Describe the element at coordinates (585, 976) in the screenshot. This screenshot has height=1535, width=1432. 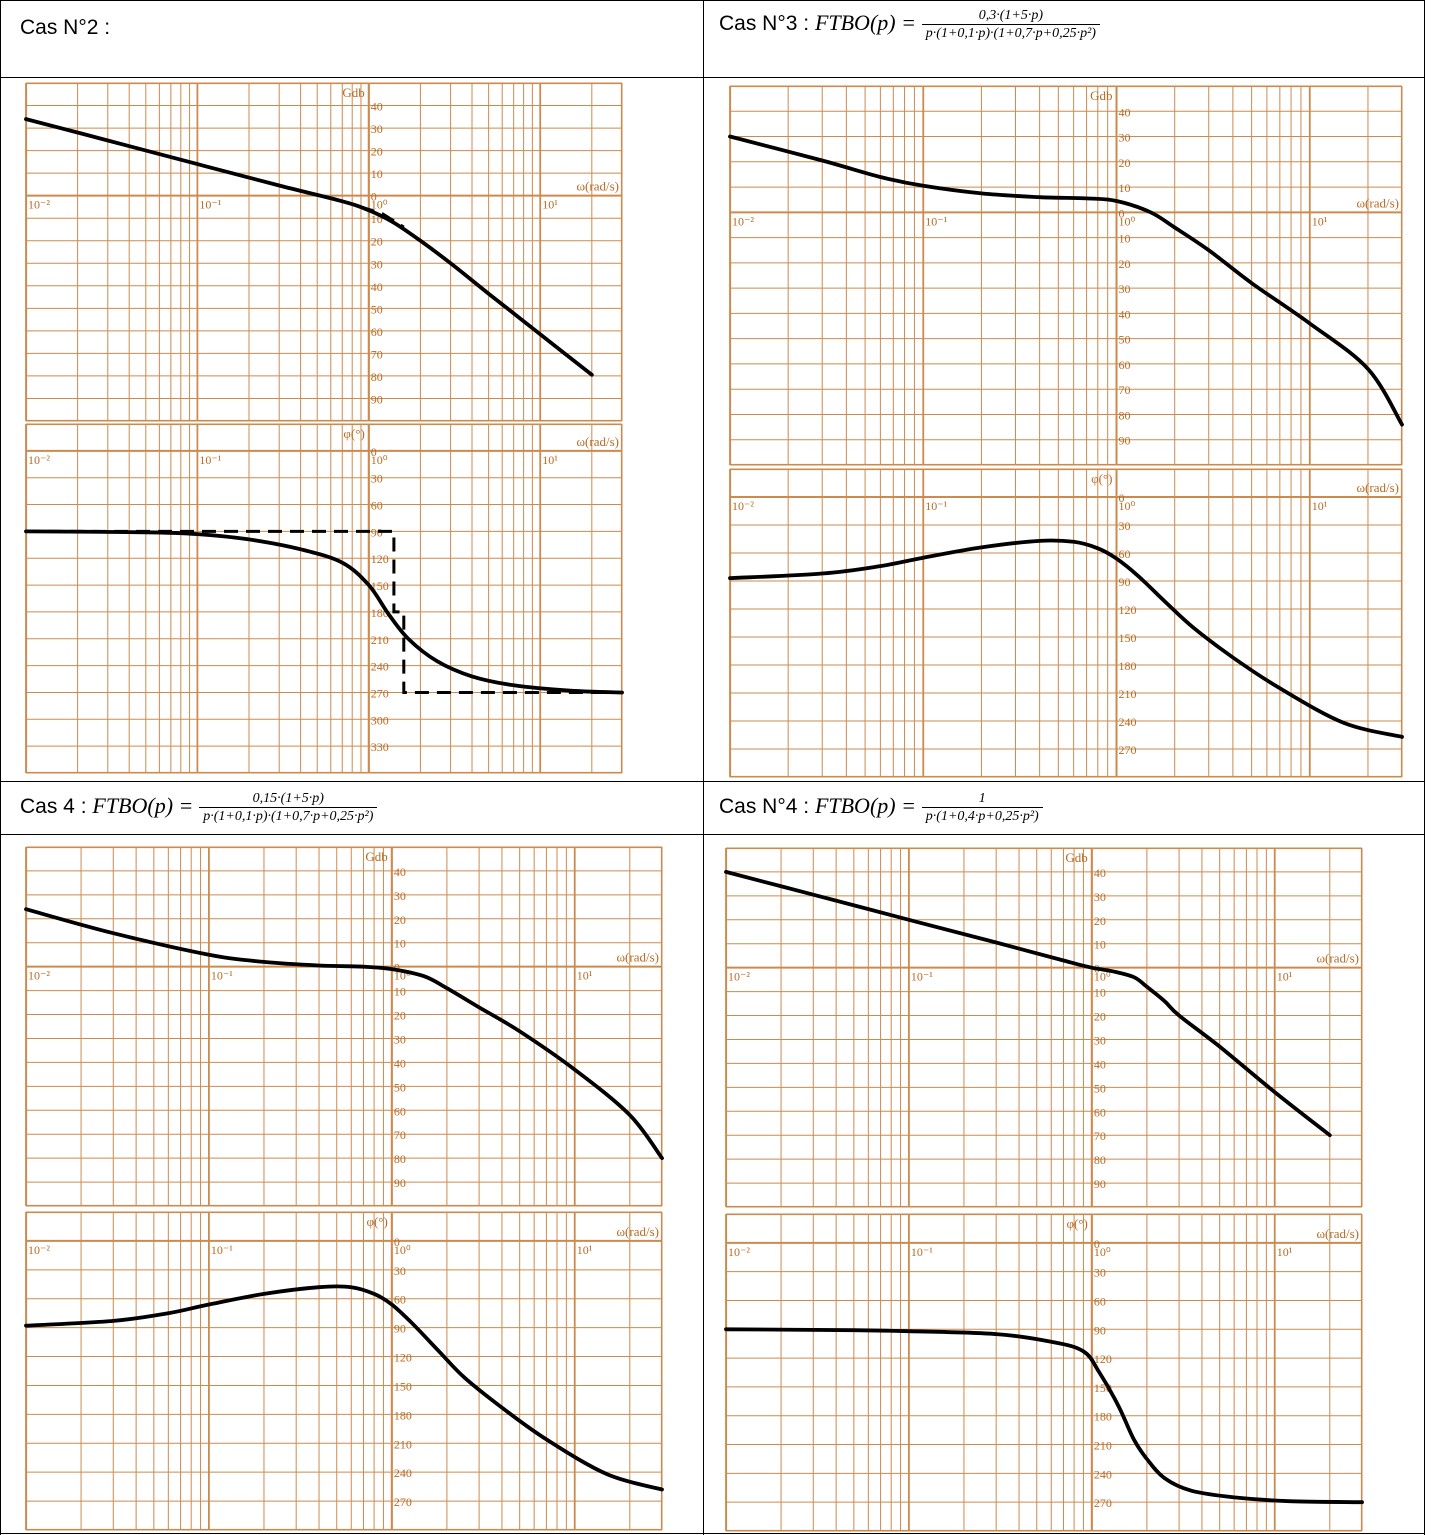
I see `decade-label: 10¹` at that location.